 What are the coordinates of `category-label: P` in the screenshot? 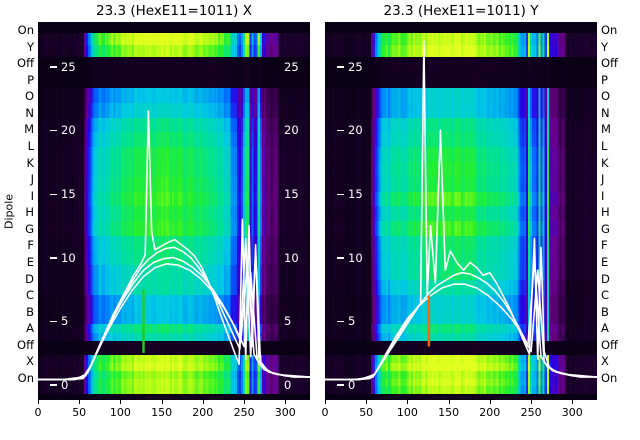 It's located at (604, 79).